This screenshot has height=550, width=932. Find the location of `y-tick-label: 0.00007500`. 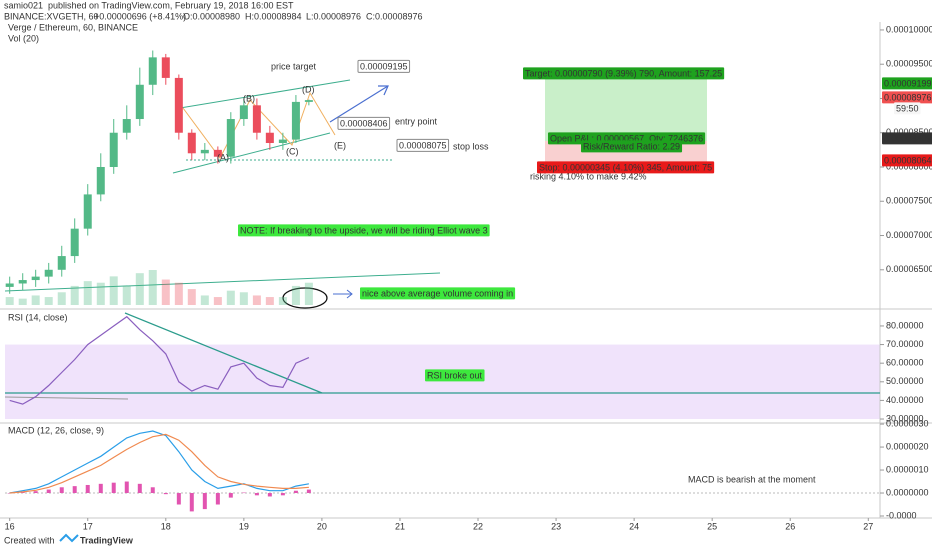

y-tick-label: 0.00007500 is located at coordinates (909, 201).